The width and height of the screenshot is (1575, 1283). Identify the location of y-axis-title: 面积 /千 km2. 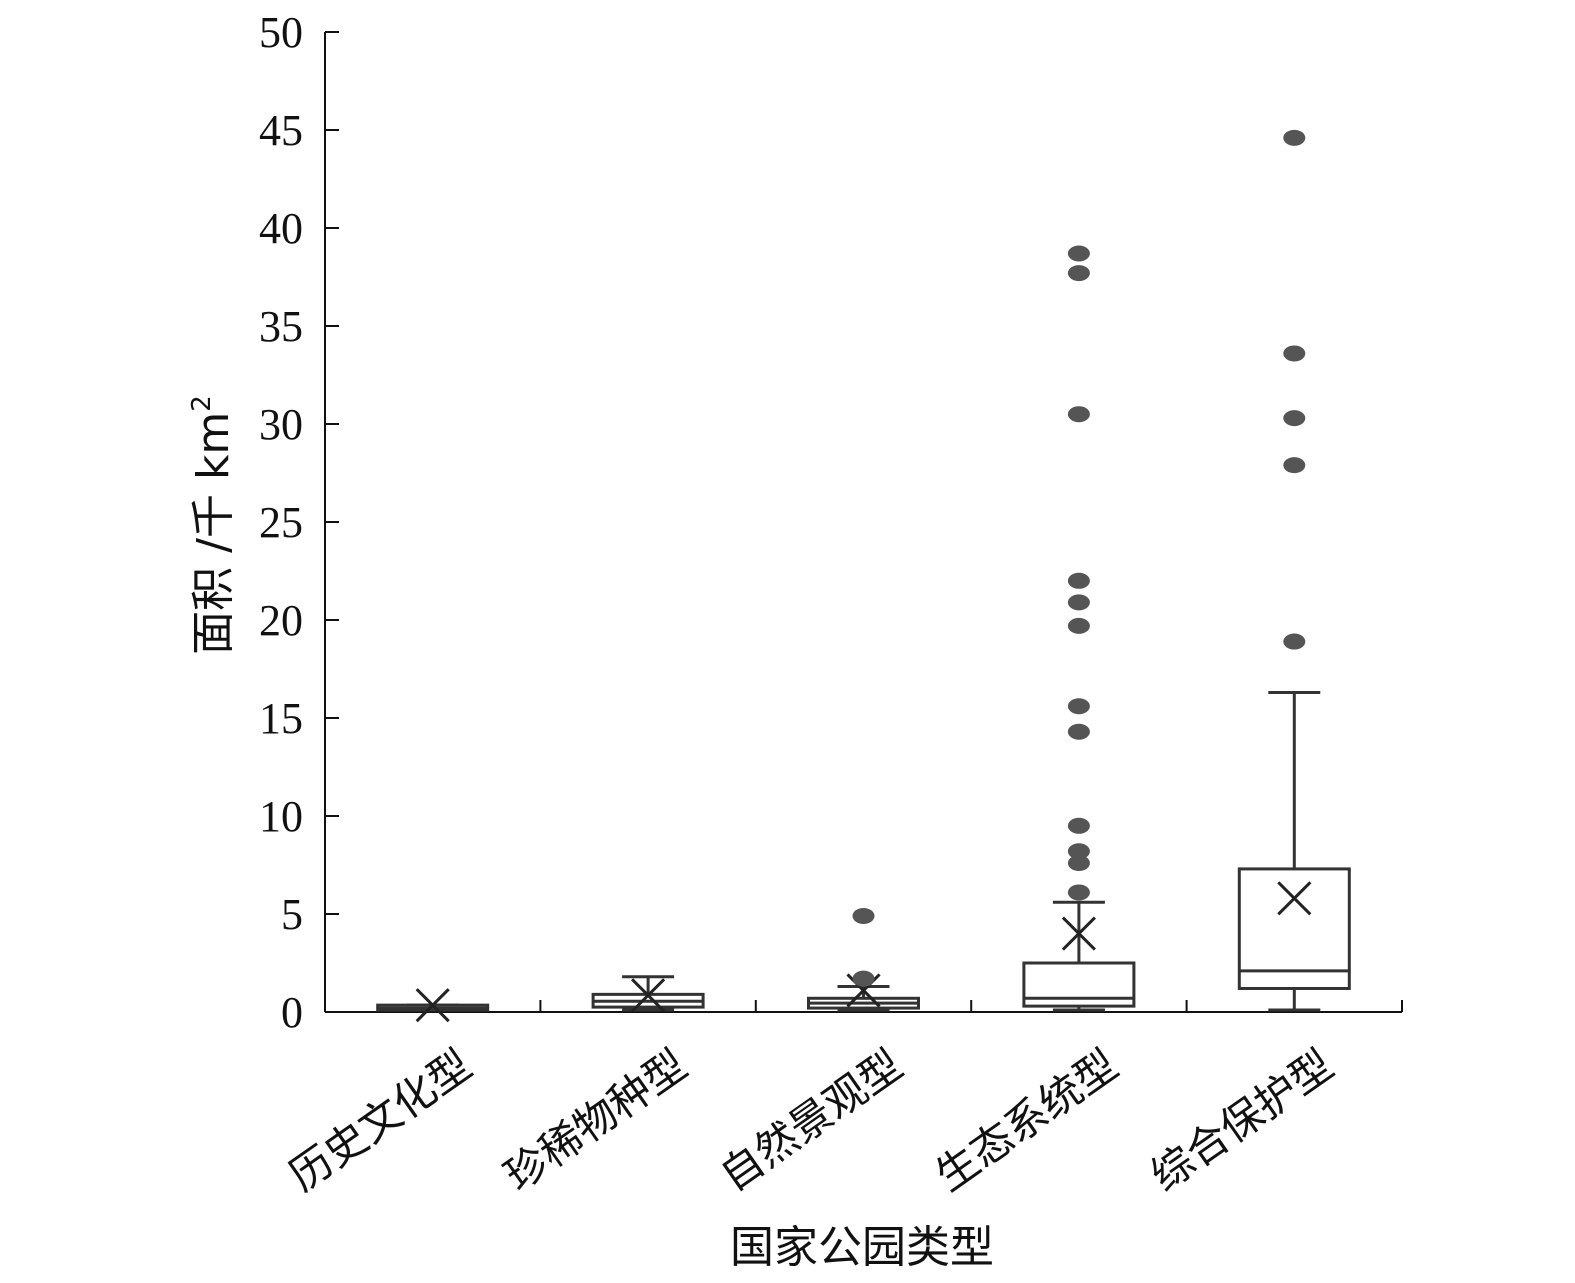
(213, 525).